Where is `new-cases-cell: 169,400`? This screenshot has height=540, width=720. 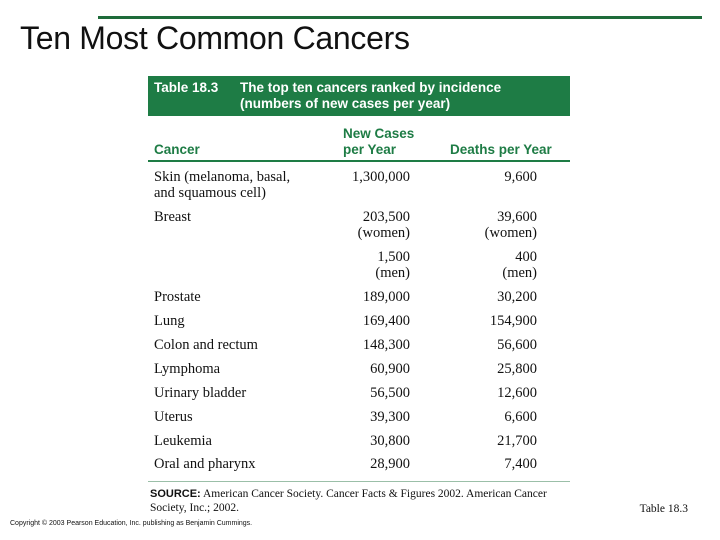 new-cases-cell: 169,400 is located at coordinates (386, 321).